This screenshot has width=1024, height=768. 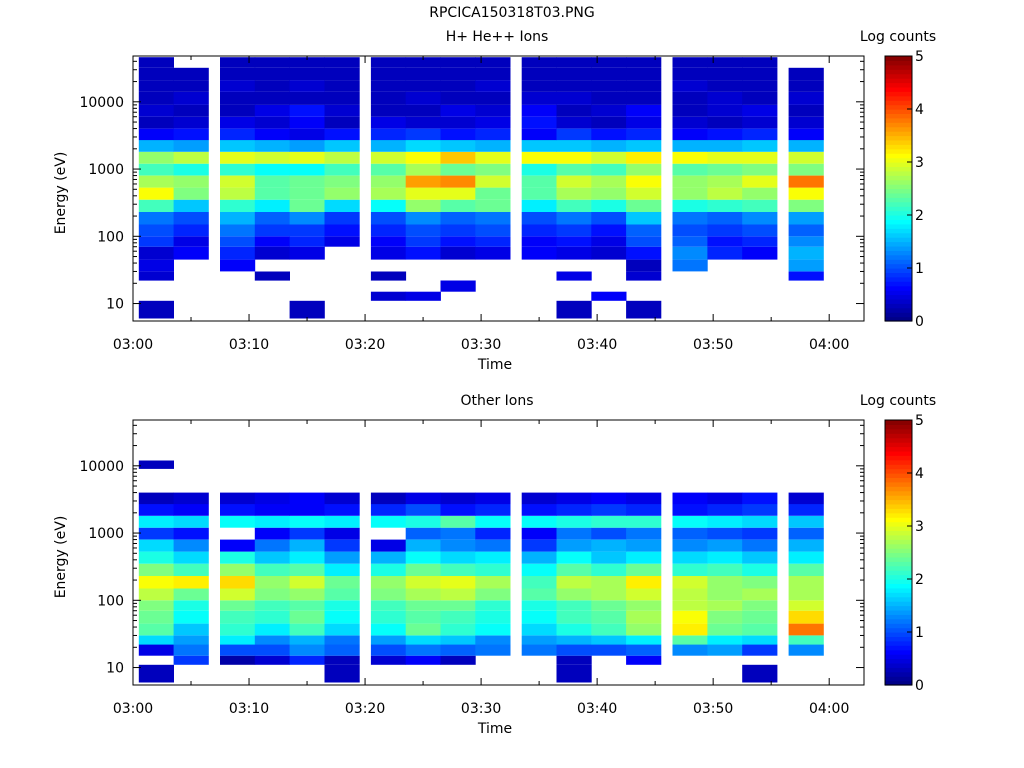 What do you see at coordinates (919, 163) in the screenshot?
I see `colorbar-tick-label: 3` at bounding box center [919, 163].